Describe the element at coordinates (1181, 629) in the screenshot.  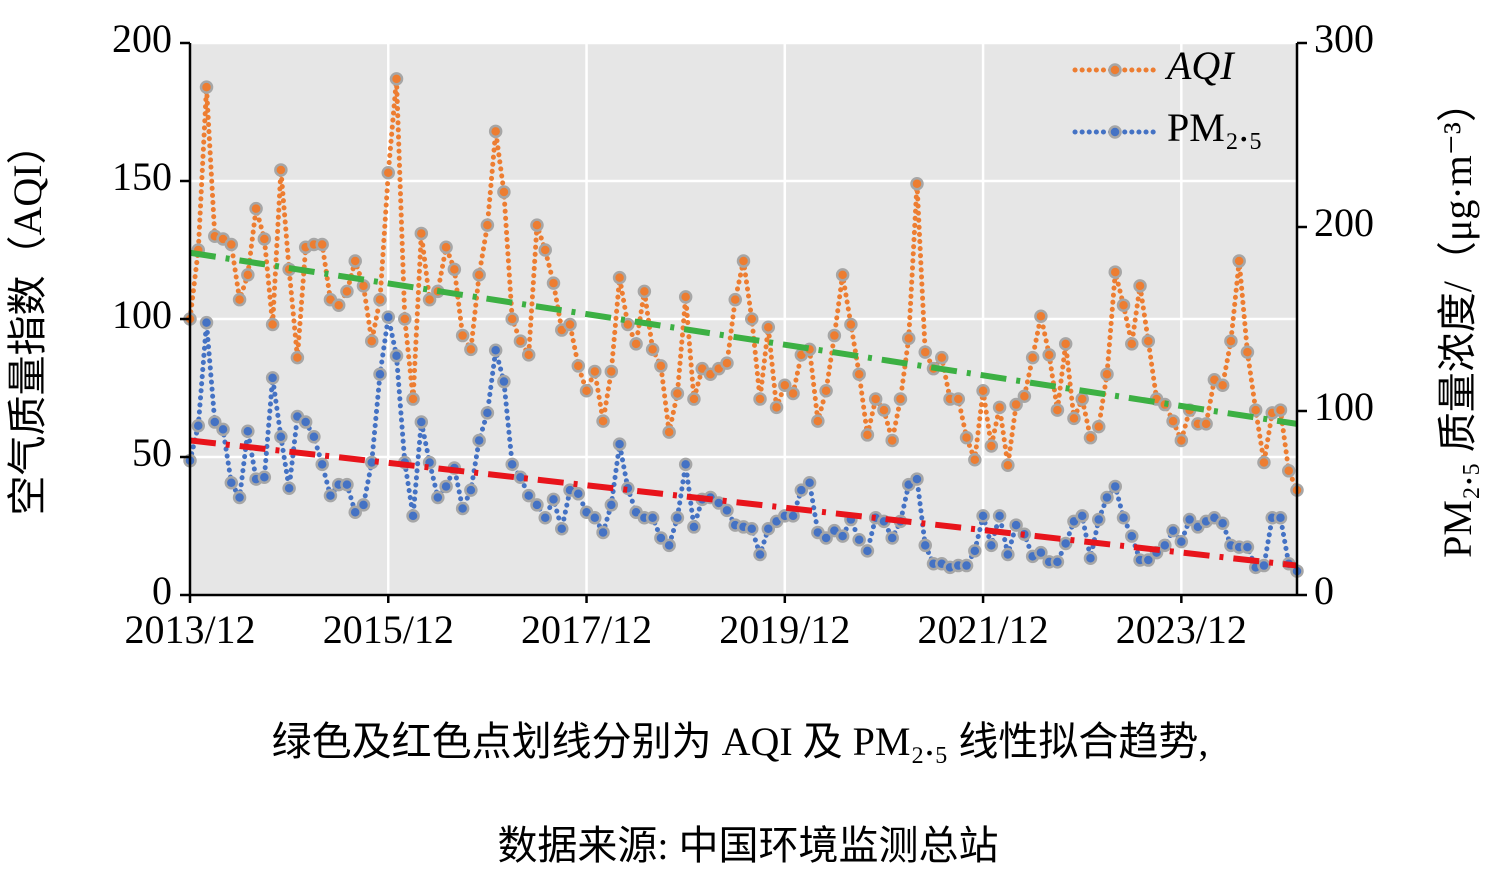
I see `x-tick-label: 2023/12` at that location.